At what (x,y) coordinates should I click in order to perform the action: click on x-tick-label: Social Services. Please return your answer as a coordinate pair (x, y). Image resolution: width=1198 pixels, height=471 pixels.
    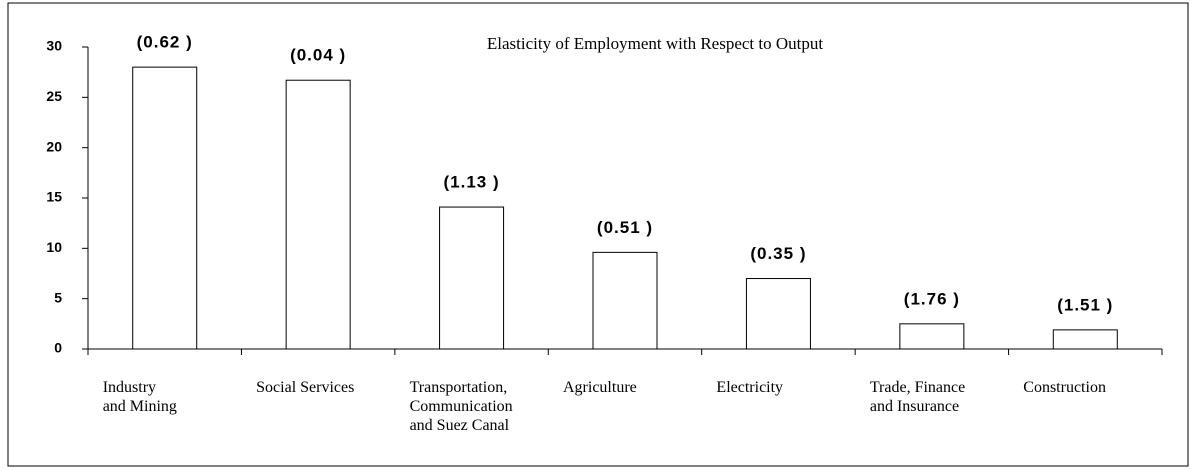
    Looking at the image, I should click on (305, 387).